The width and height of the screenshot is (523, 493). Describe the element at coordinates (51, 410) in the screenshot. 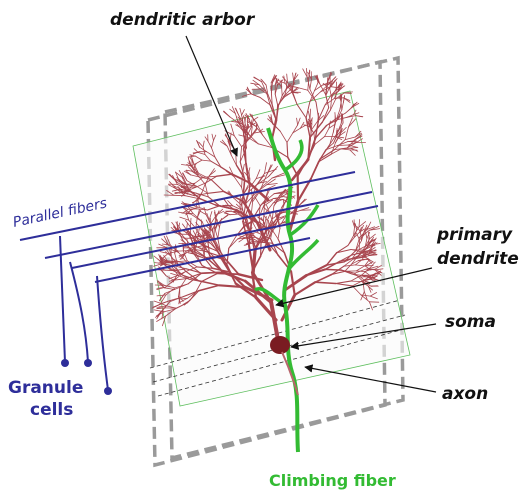

I see `label-cells: cells` at that location.